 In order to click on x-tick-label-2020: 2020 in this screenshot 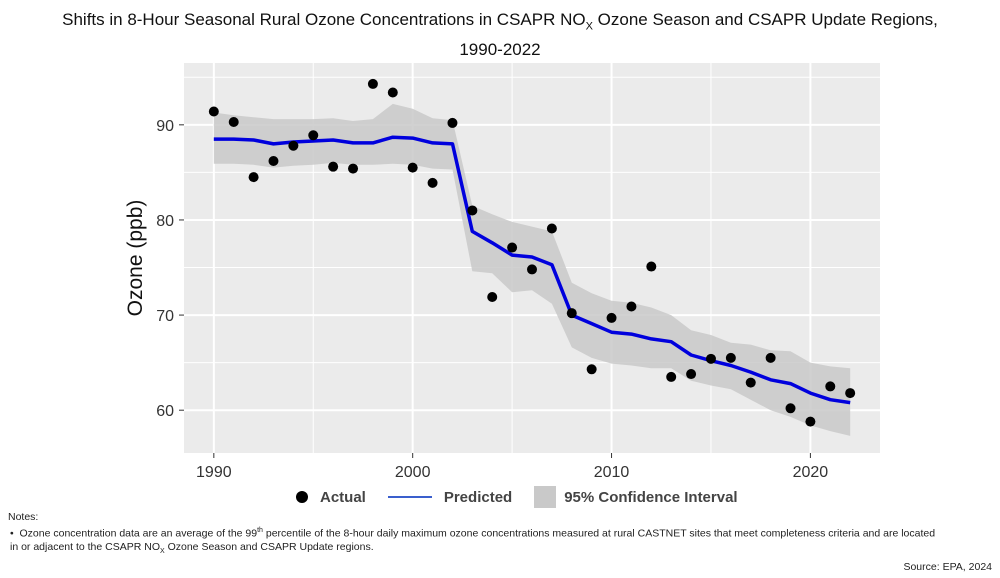, I will do `click(811, 472)`.